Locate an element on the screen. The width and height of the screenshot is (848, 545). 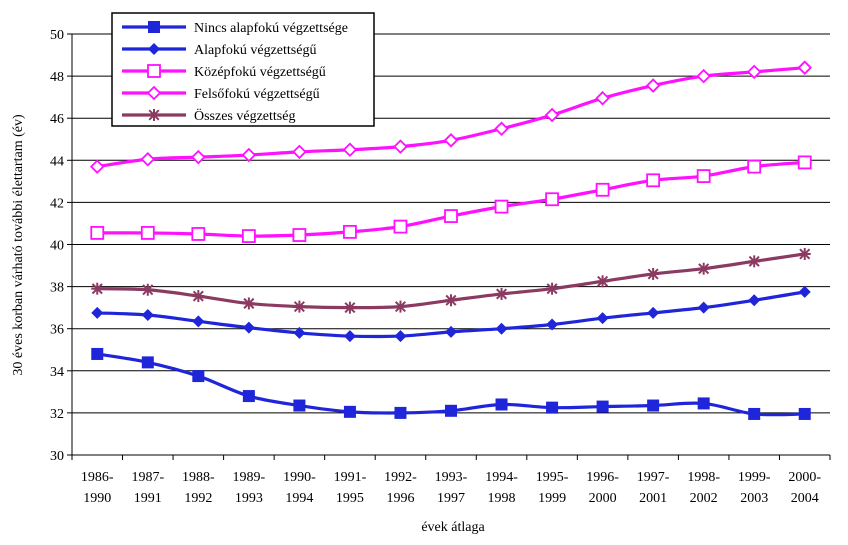
y-tick-label: 32 is located at coordinates (57, 414).